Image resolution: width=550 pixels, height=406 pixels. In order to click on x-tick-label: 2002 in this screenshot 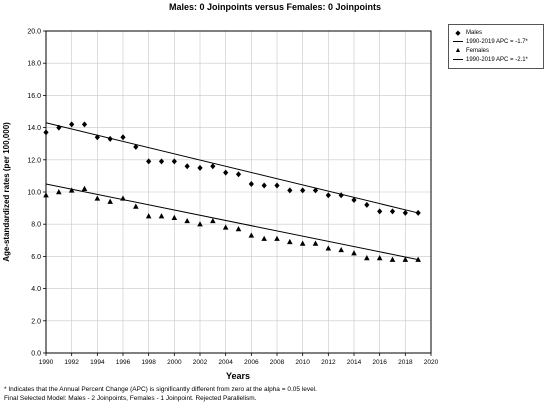, I will do `click(200, 362)`.